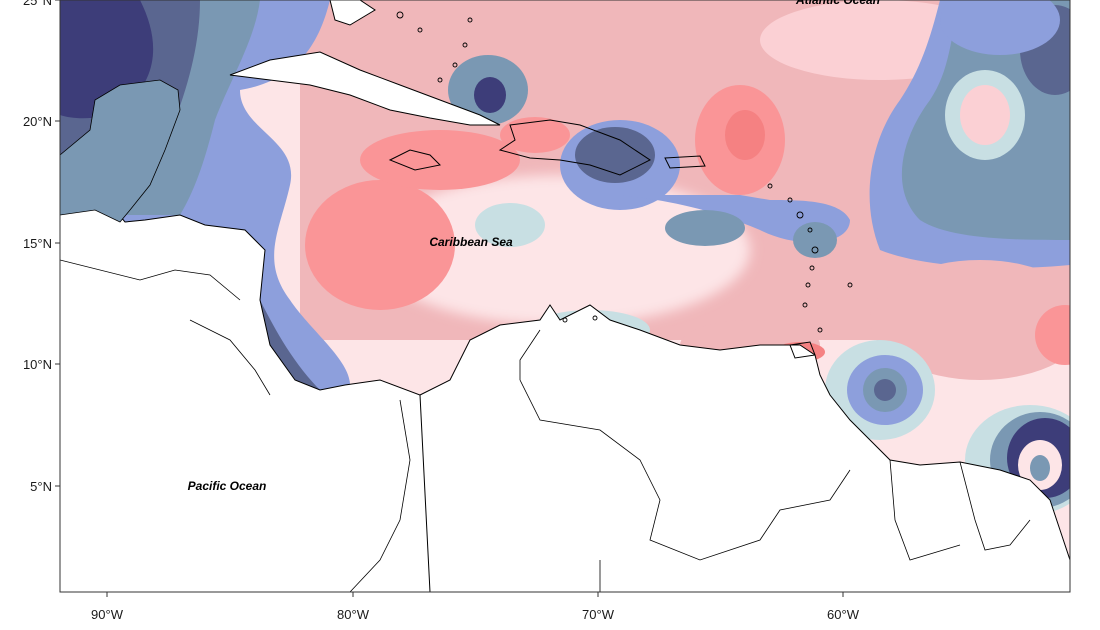  I want to click on lat-tick-label: 5°N, so click(41, 486).